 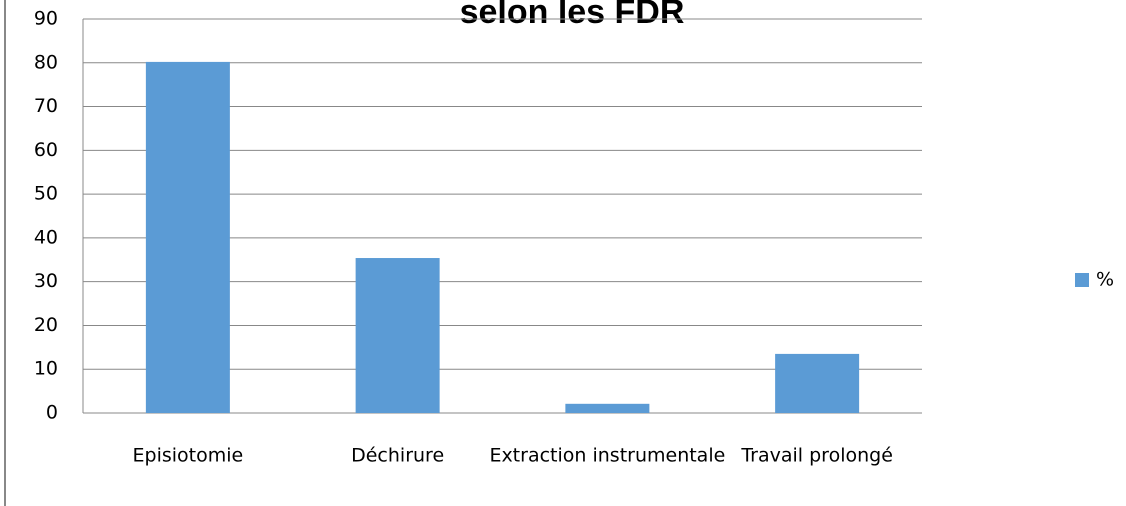 I want to click on y-tick-label: 20, so click(x=46, y=325).